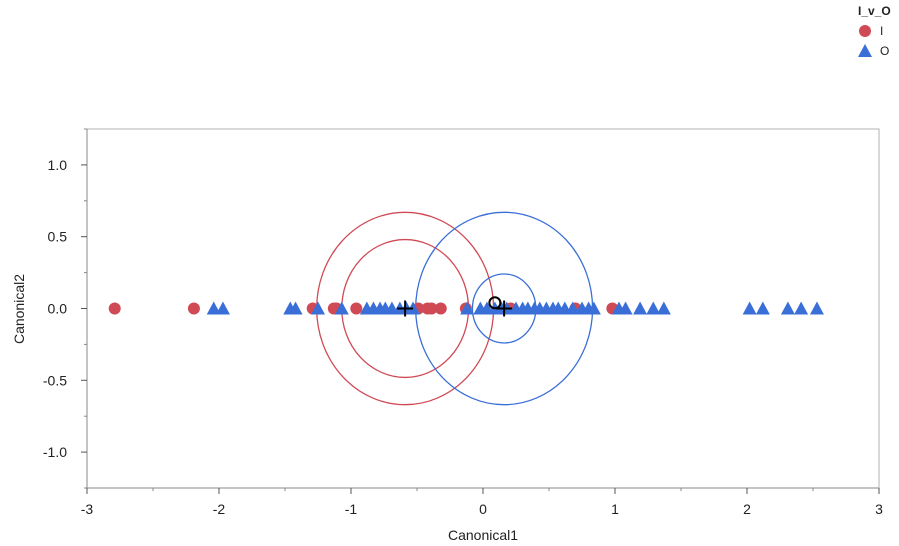 The width and height of the screenshot is (899, 546). What do you see at coordinates (874, 51) in the screenshot?
I see `legend-item-o: O` at bounding box center [874, 51].